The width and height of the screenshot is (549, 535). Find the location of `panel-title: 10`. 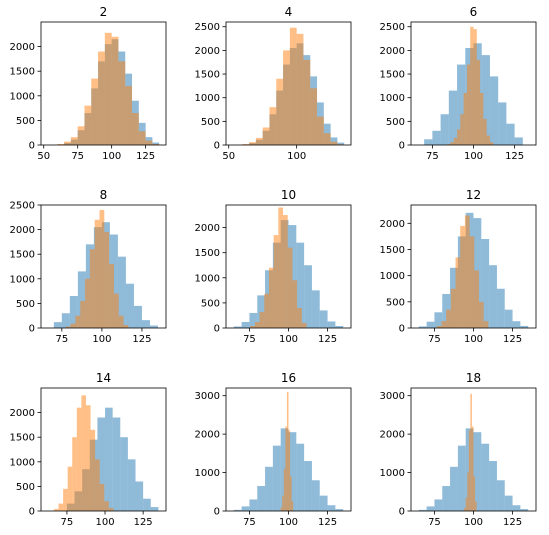

panel-title: 10 is located at coordinates (288, 195).